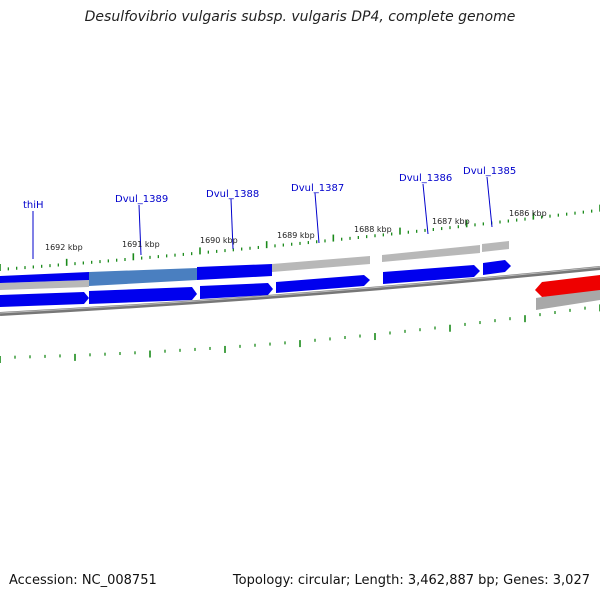  Describe the element at coordinates (489, 171) in the screenshot. I see `gene-label-dvul-1385: Dvul_1385` at that location.